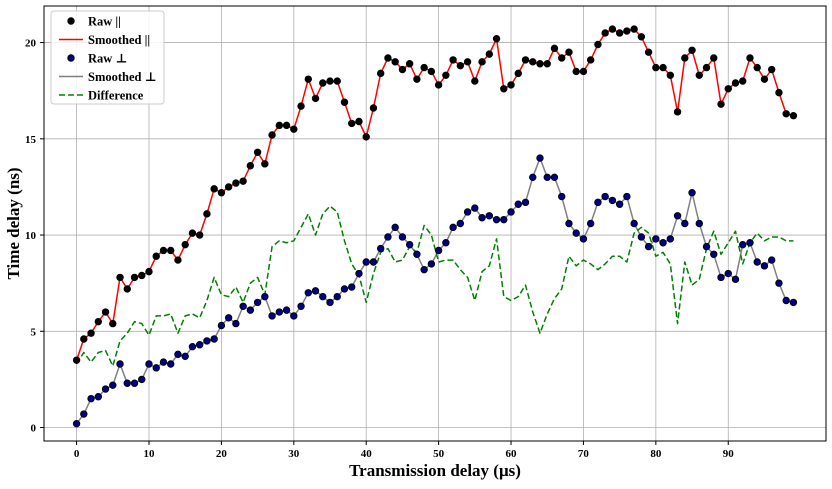 The width and height of the screenshot is (832, 489). I want to click on legend-item-smoothed-perpendicular: Smoothed ⊥, so click(108, 77).